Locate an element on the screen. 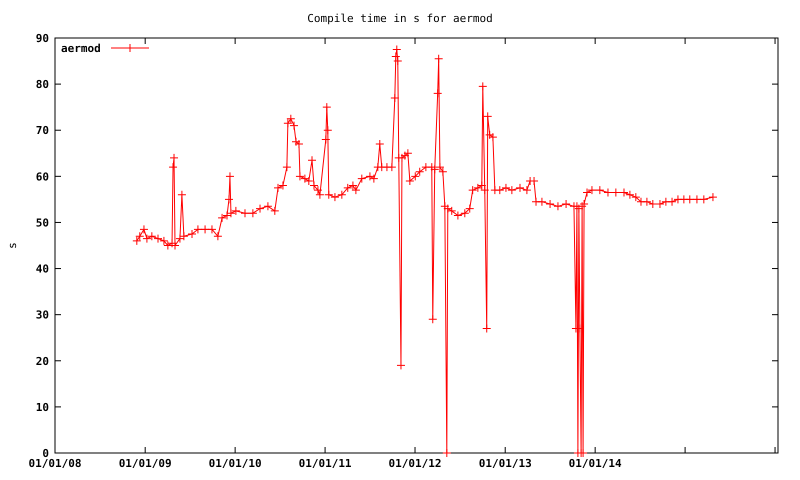 This screenshot has width=800, height=480. chart-title: Compile time in s for aermod is located at coordinates (400, 18).